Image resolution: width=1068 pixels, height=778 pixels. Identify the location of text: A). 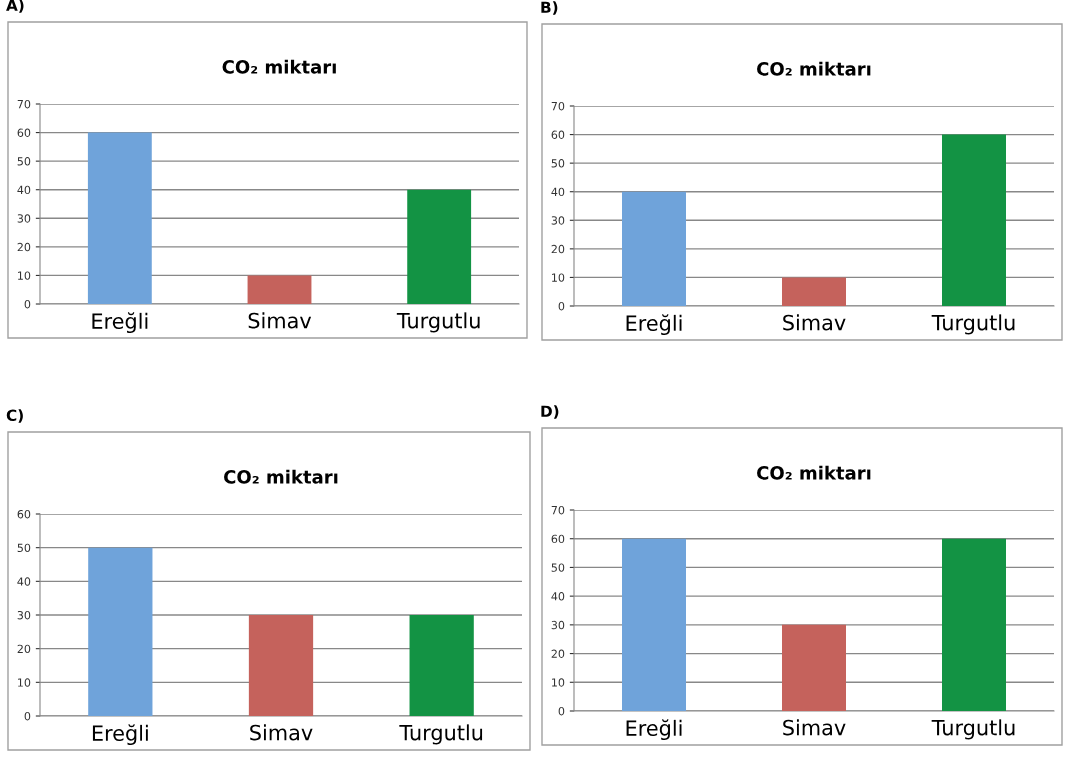
(15, 6).